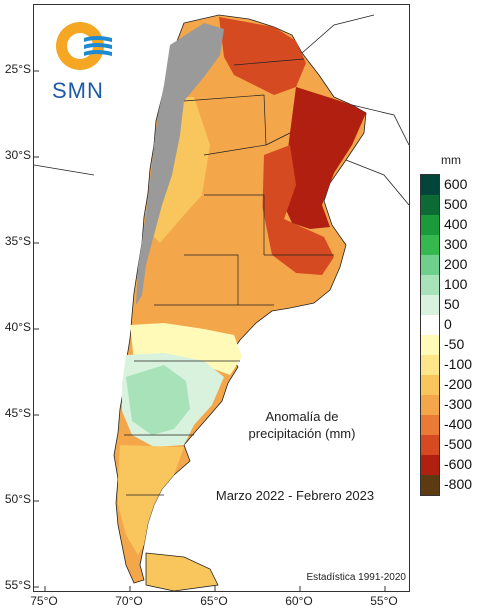  I want to click on agency-name: SMN, so click(78, 90).